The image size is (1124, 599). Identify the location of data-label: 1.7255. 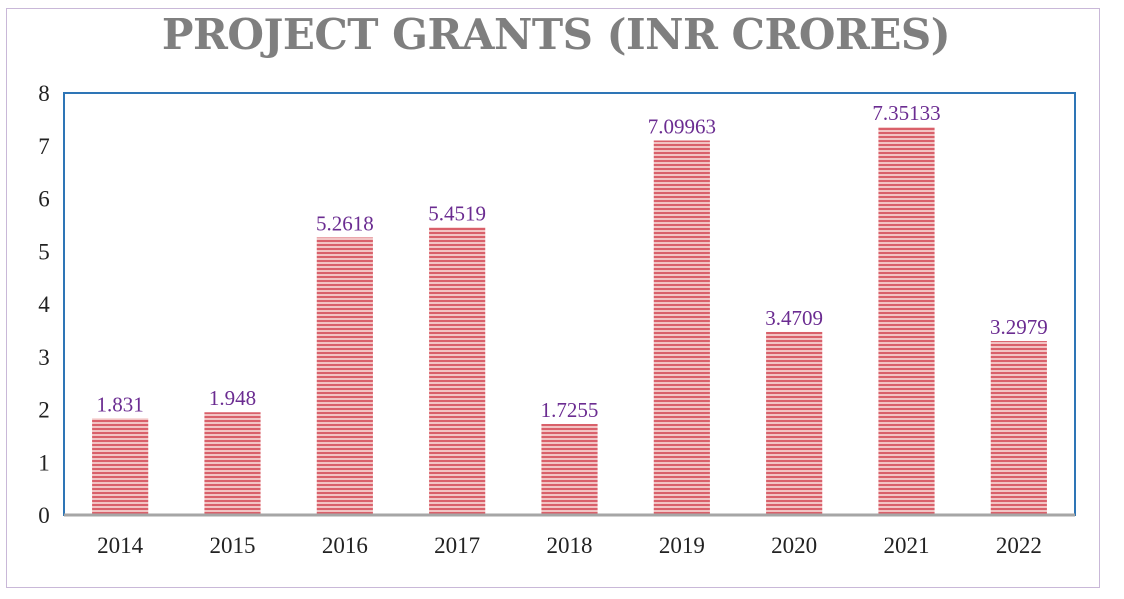
(570, 410).